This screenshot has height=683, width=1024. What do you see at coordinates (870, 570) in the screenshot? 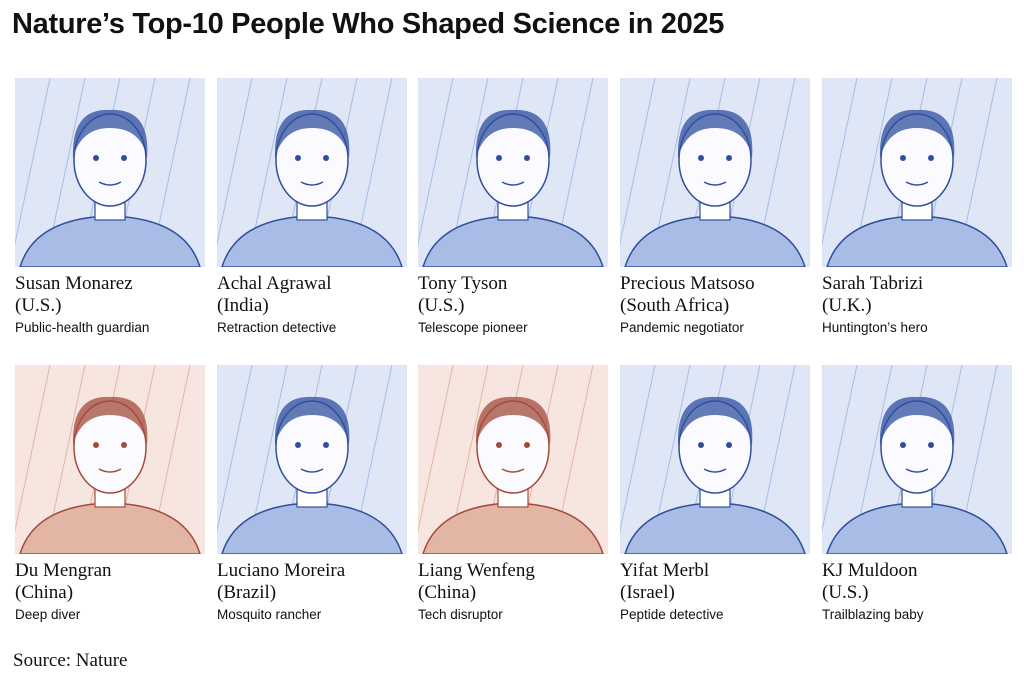
I see `person-name: KJ Muldoon` at bounding box center [870, 570].